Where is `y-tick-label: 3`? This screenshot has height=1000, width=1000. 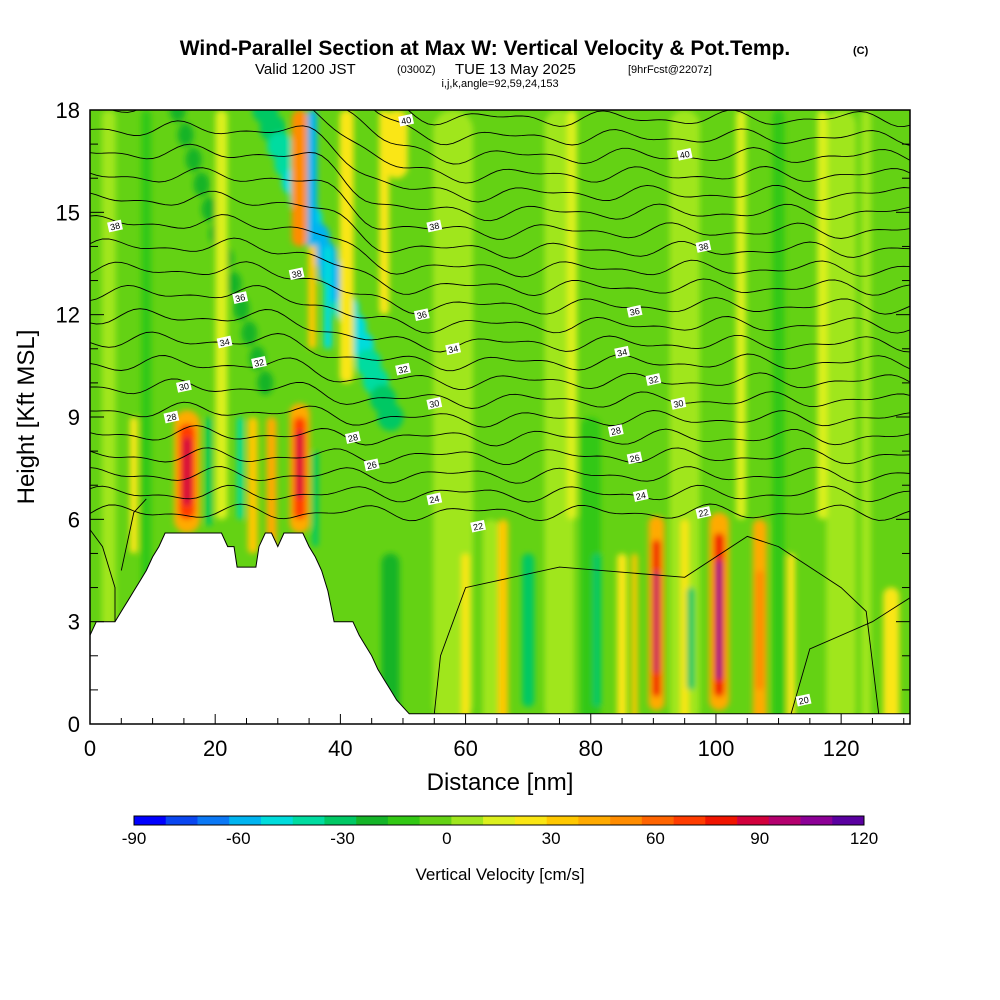
y-tick-label: 3 is located at coordinates (74, 622).